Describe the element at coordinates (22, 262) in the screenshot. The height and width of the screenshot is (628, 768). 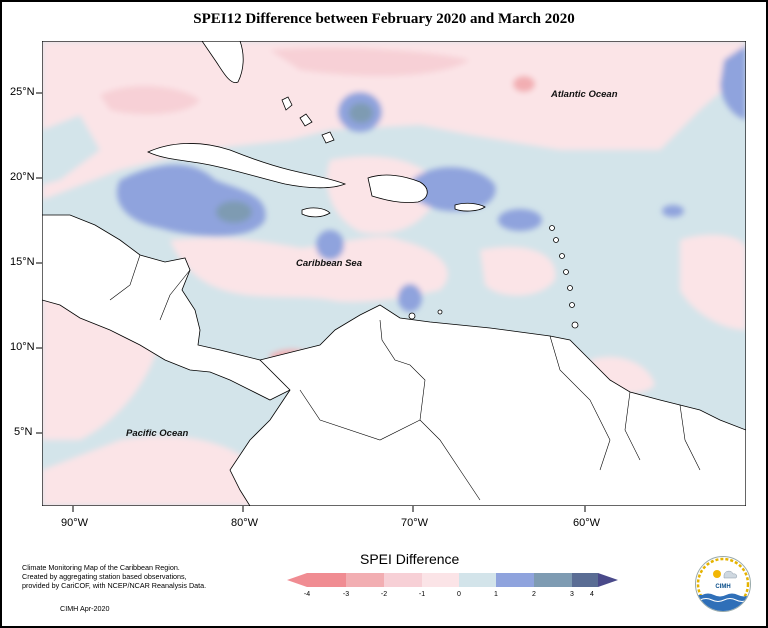
I see `lat-label: 15°N` at that location.